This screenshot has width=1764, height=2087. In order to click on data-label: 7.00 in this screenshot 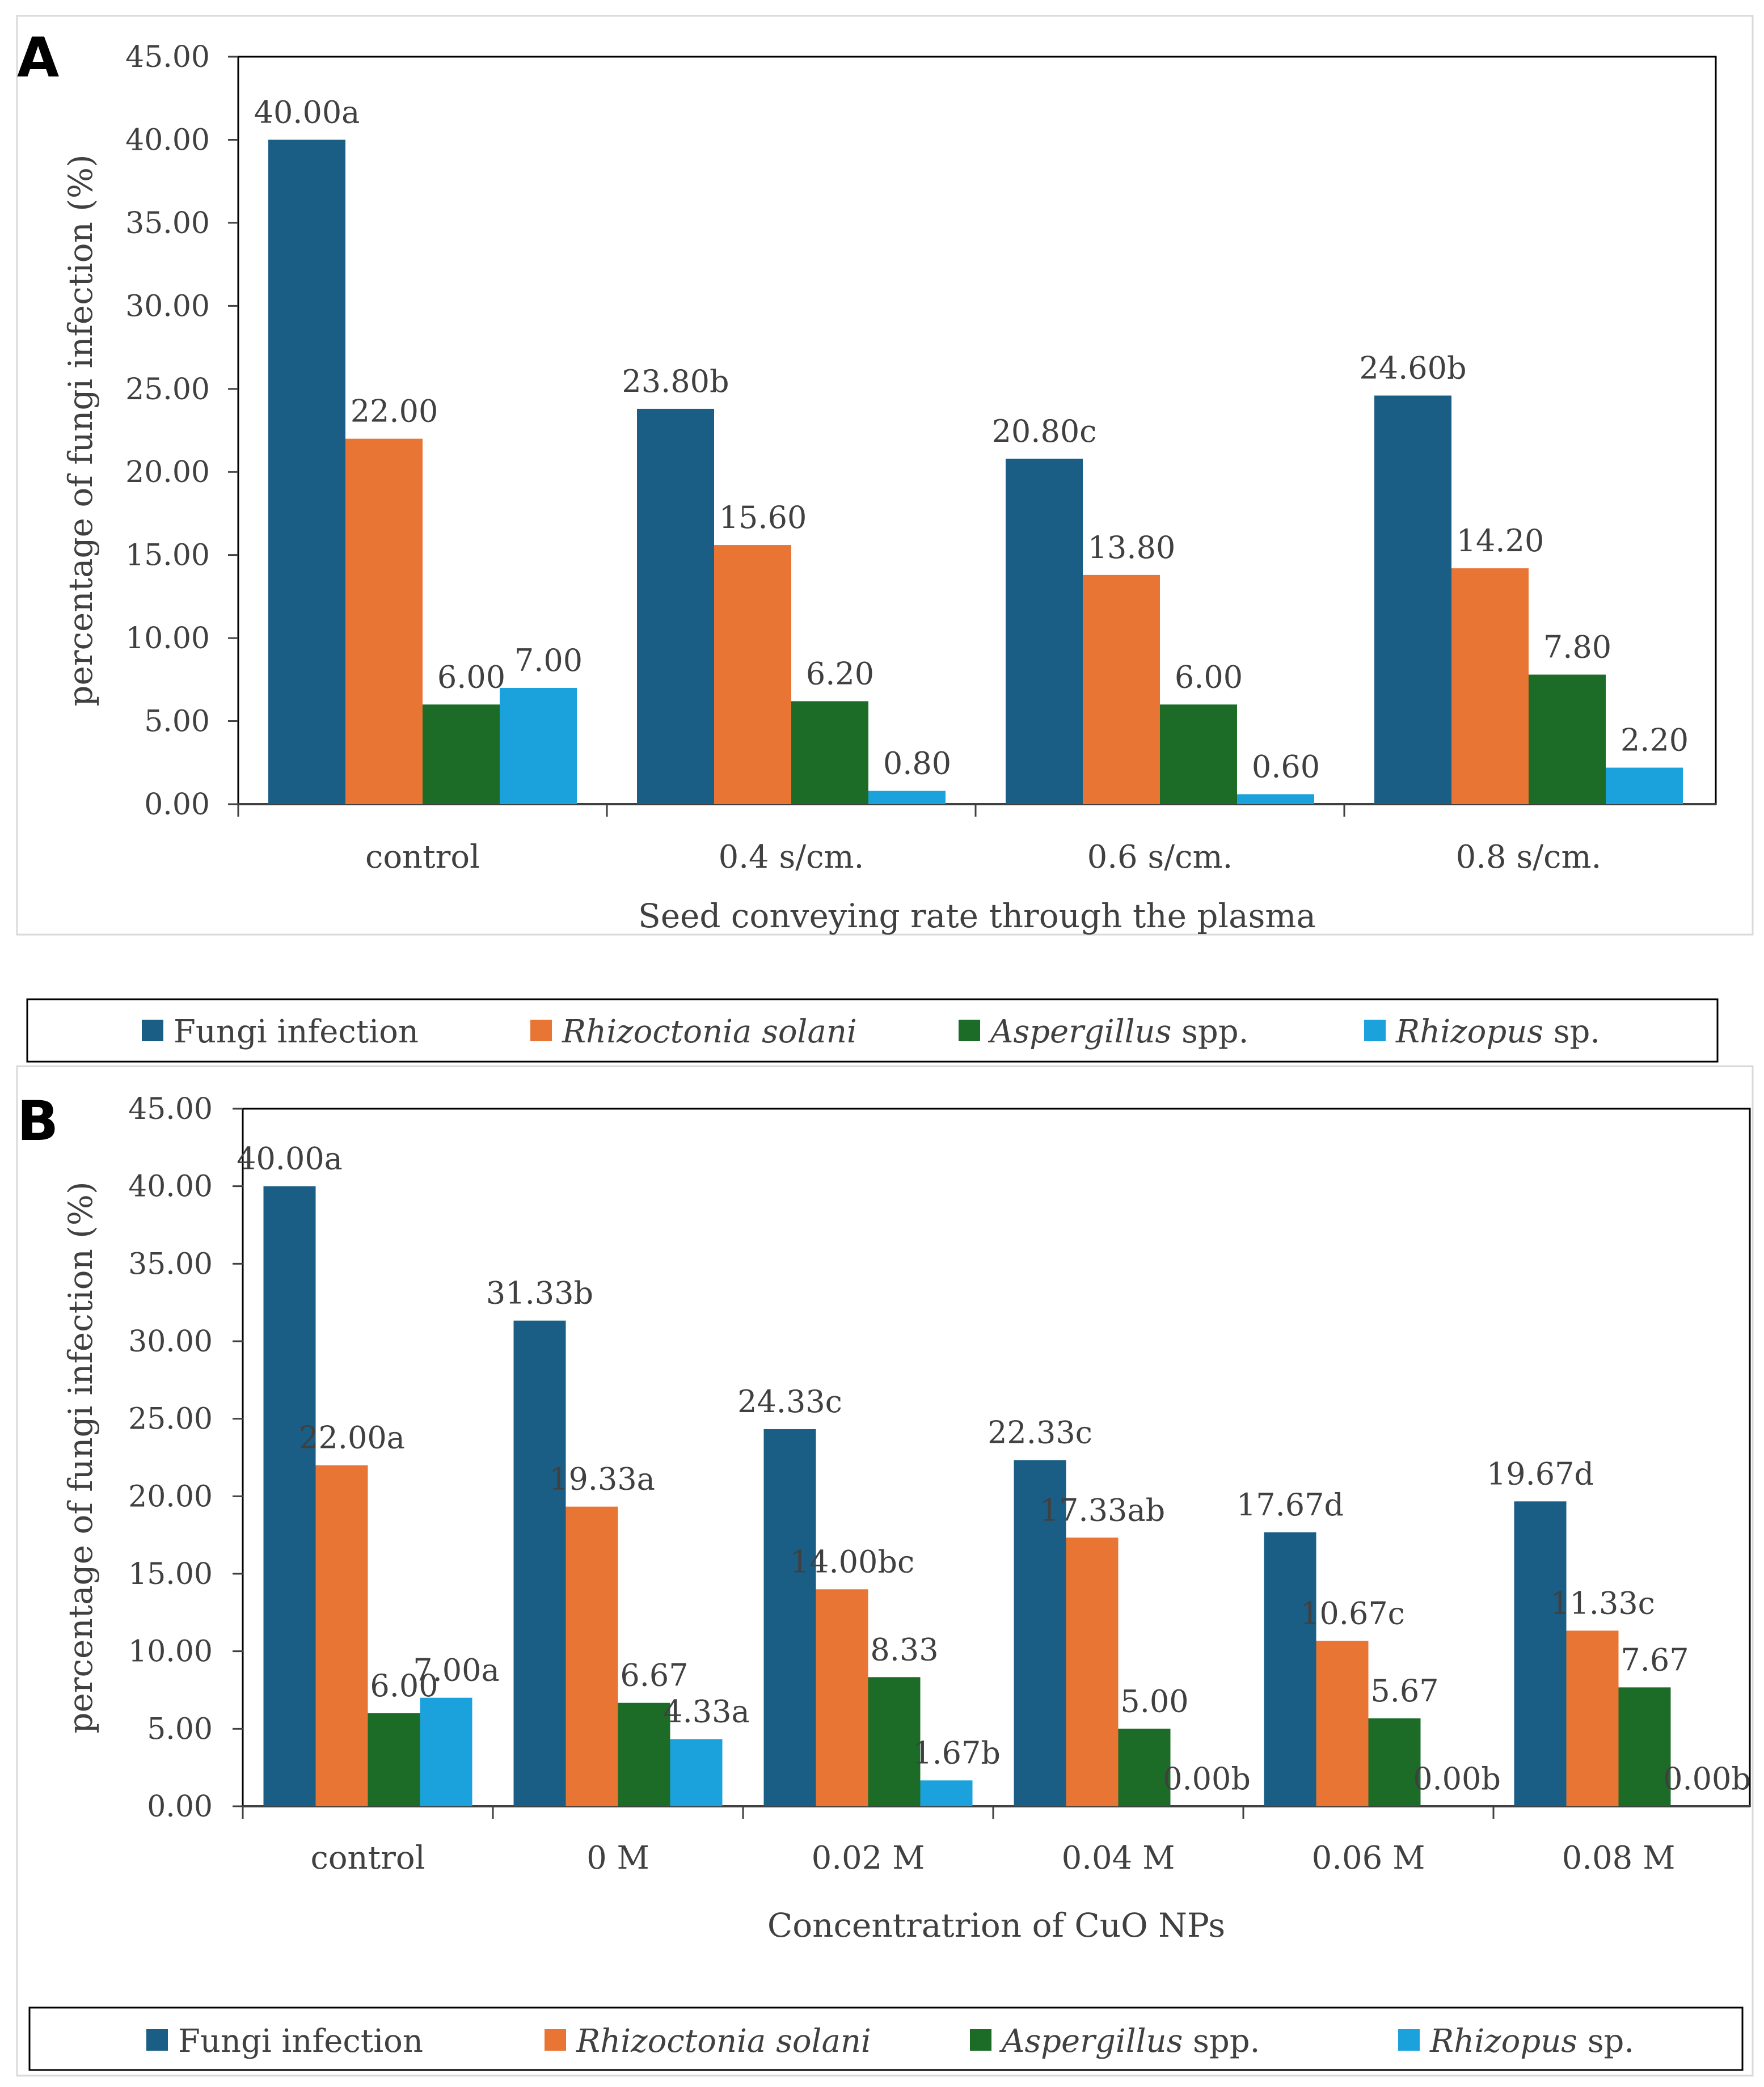, I will do `click(548, 660)`.